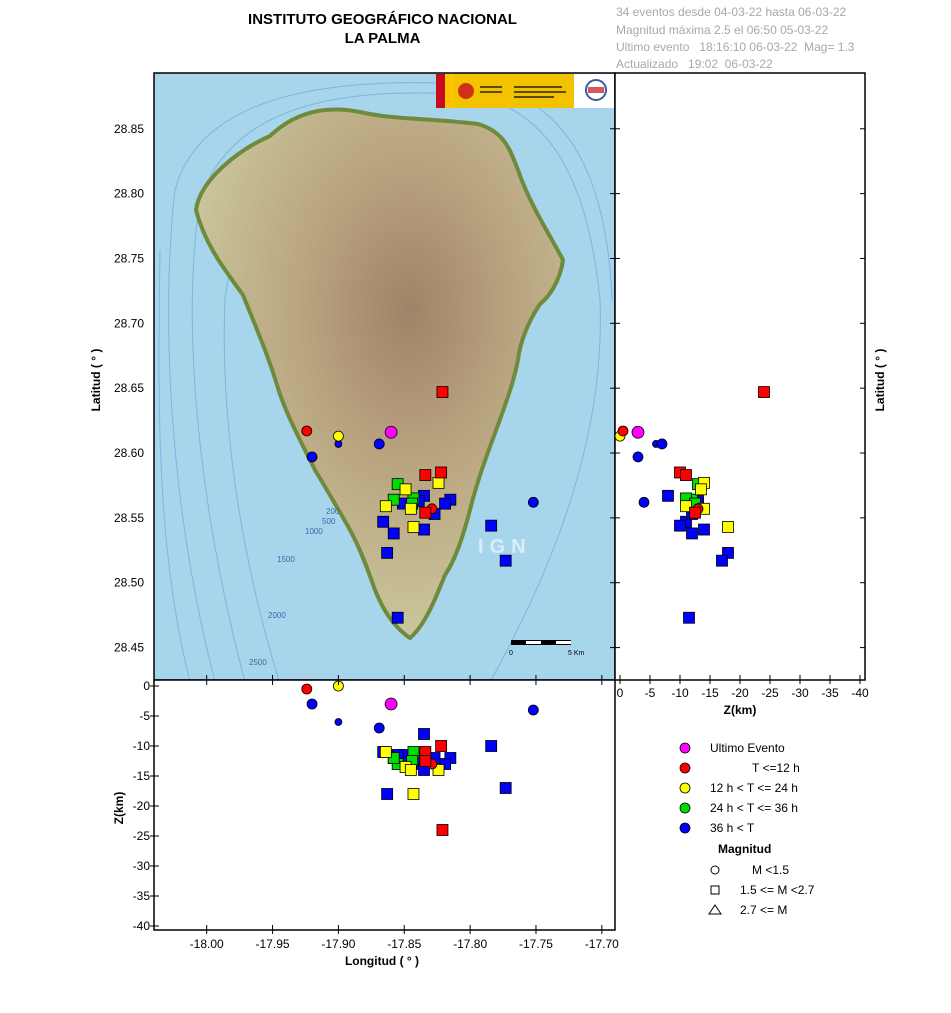 Image resolution: width=951 pixels, height=1013 pixels. Describe the element at coordinates (830, 693) in the screenshot. I see `depth-tick-label-side: -35` at that location.